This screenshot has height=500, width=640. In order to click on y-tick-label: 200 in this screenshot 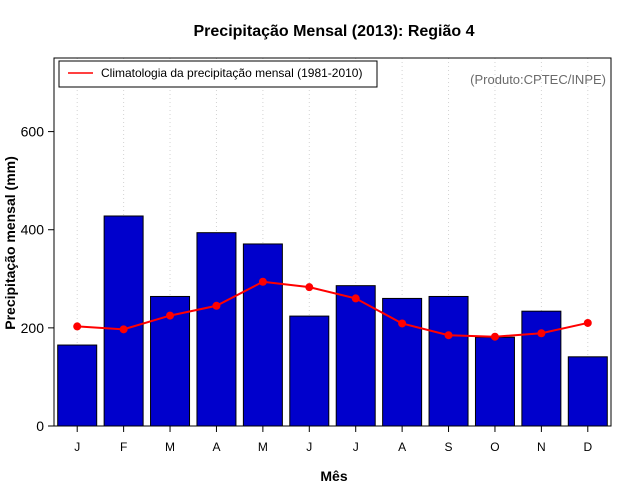, I will do `click(33, 328)`.